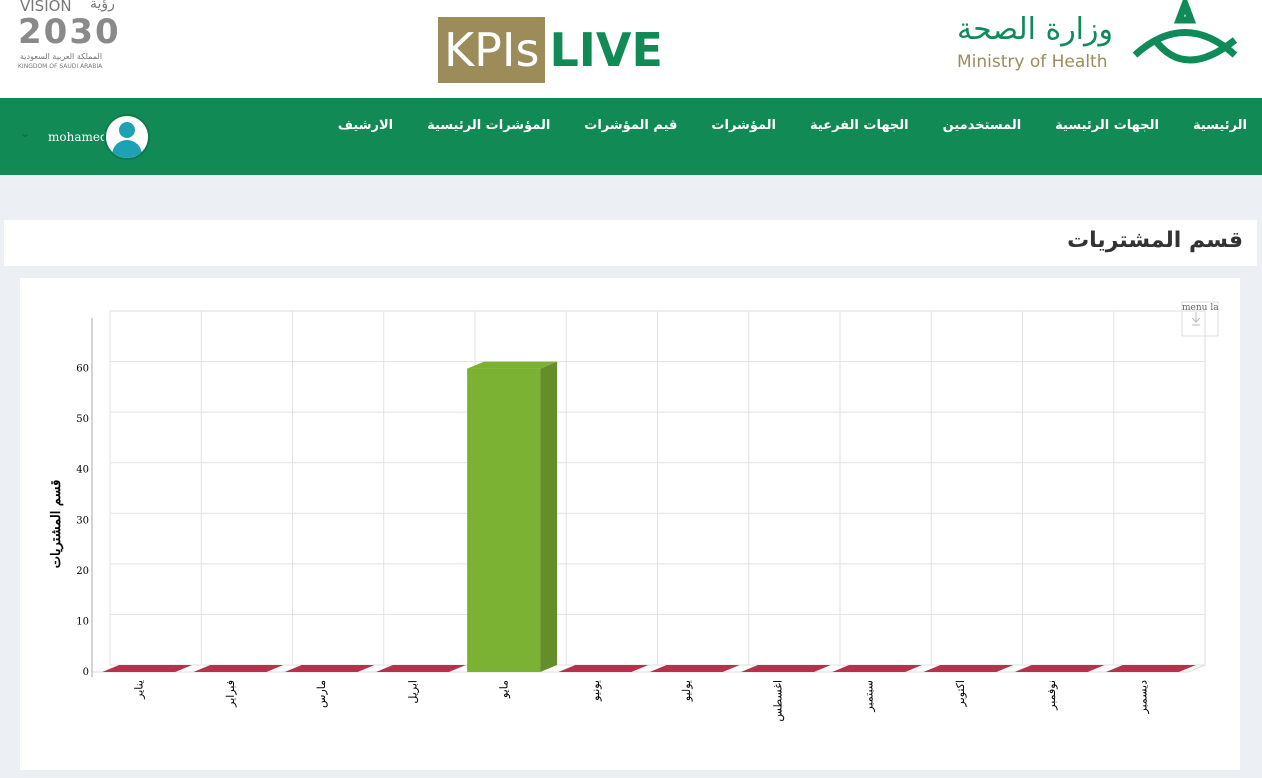  I want to click on vision-arabic: رؤية, so click(102, 6).